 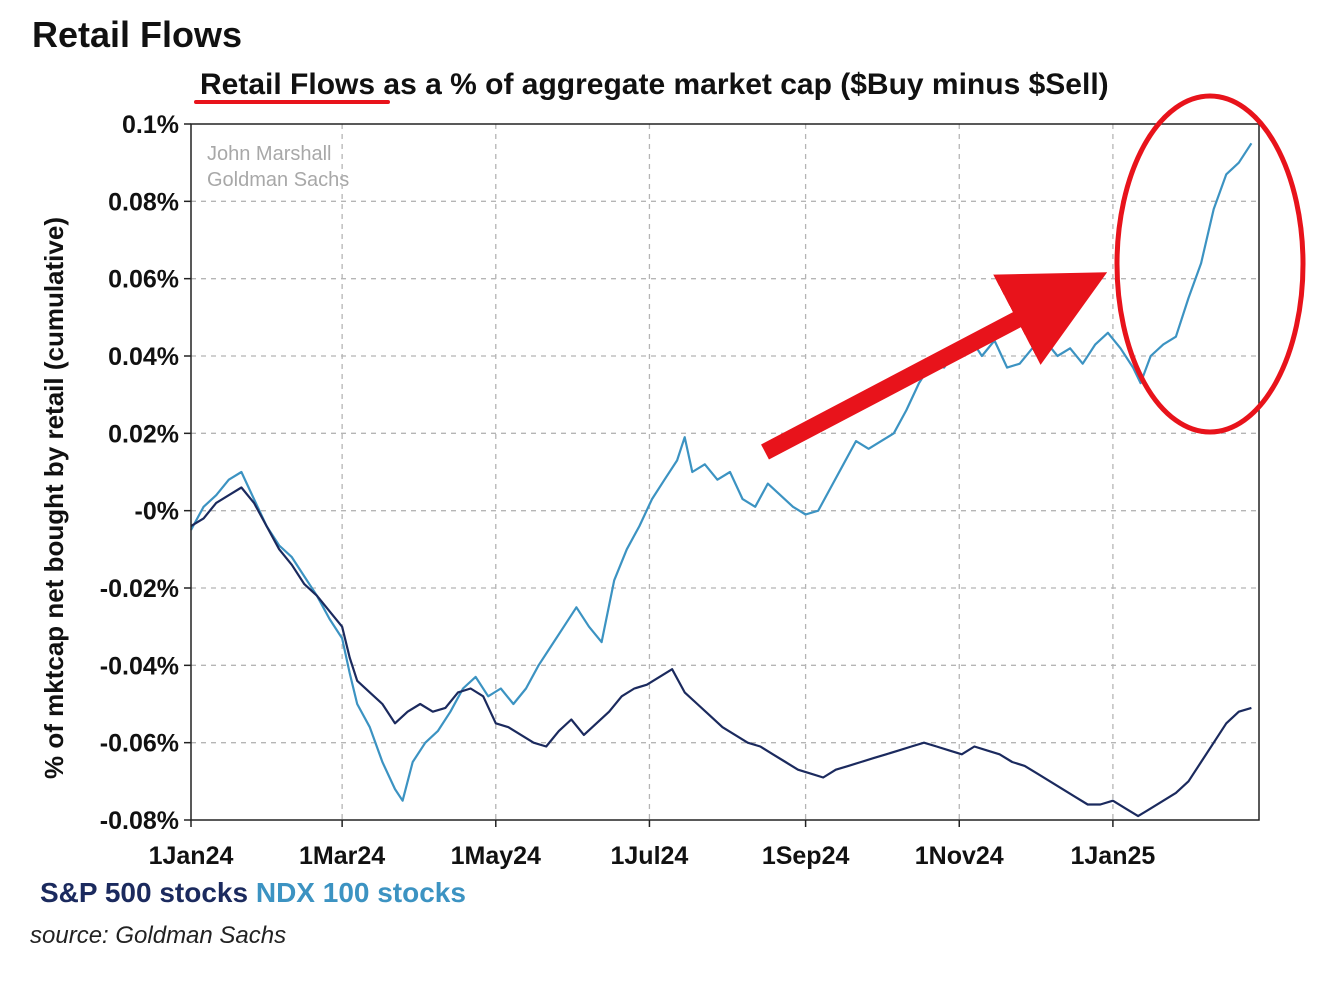 What do you see at coordinates (287, 84) in the screenshot?
I see `chart-title-underlined: Retail Flows` at bounding box center [287, 84].